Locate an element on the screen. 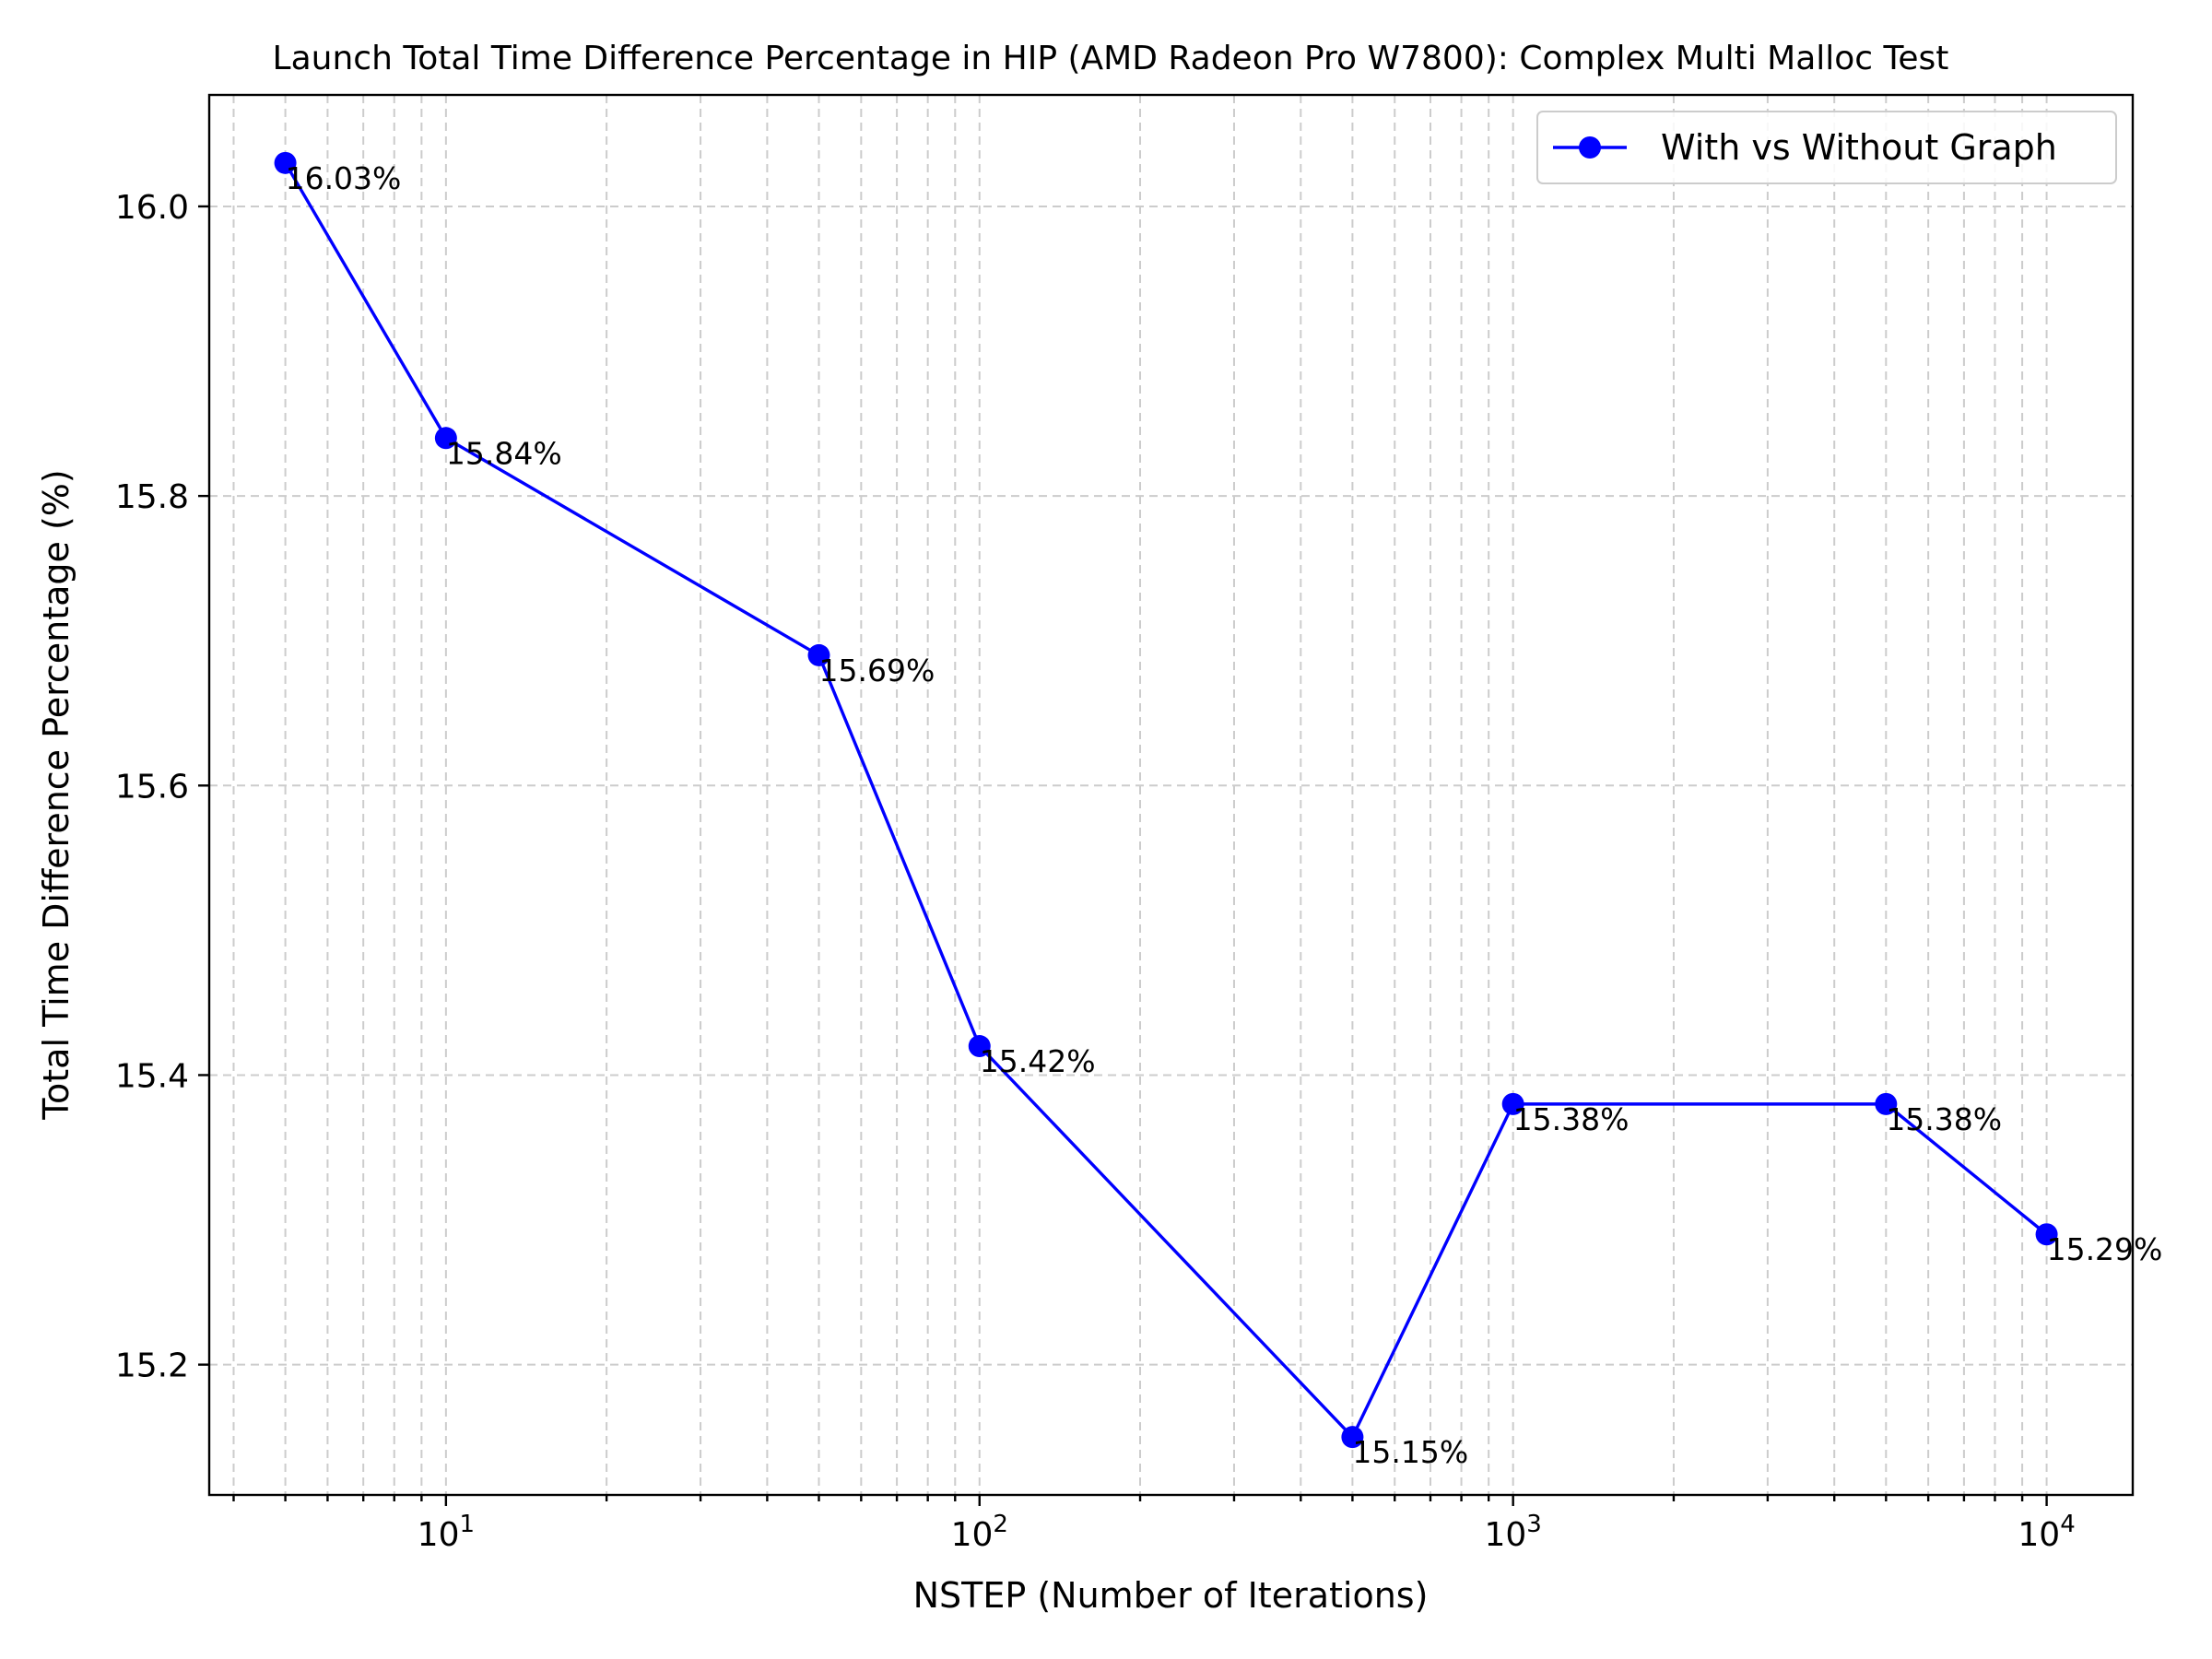  y-tick-label: 16.0 is located at coordinates (152, 208).